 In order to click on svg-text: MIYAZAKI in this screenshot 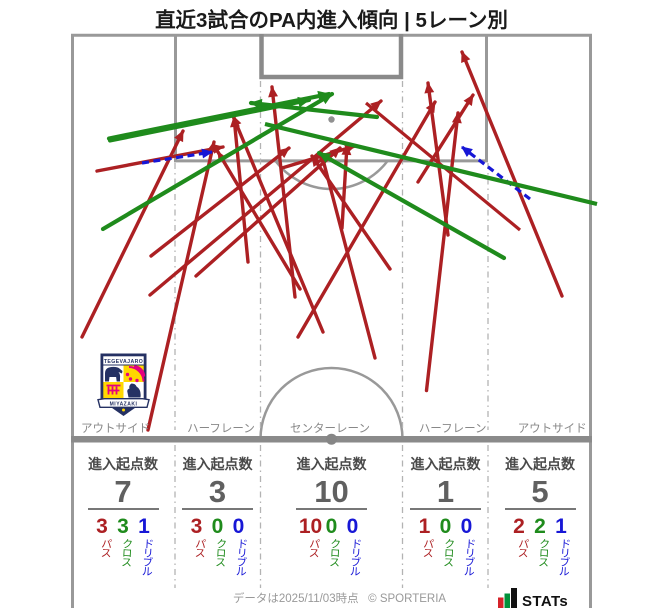, I will do `click(124, 404)`.